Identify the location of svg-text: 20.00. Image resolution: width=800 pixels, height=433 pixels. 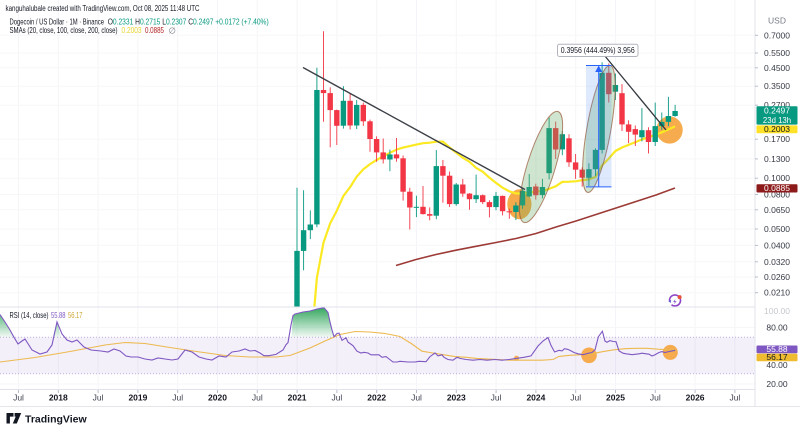
(777, 384).